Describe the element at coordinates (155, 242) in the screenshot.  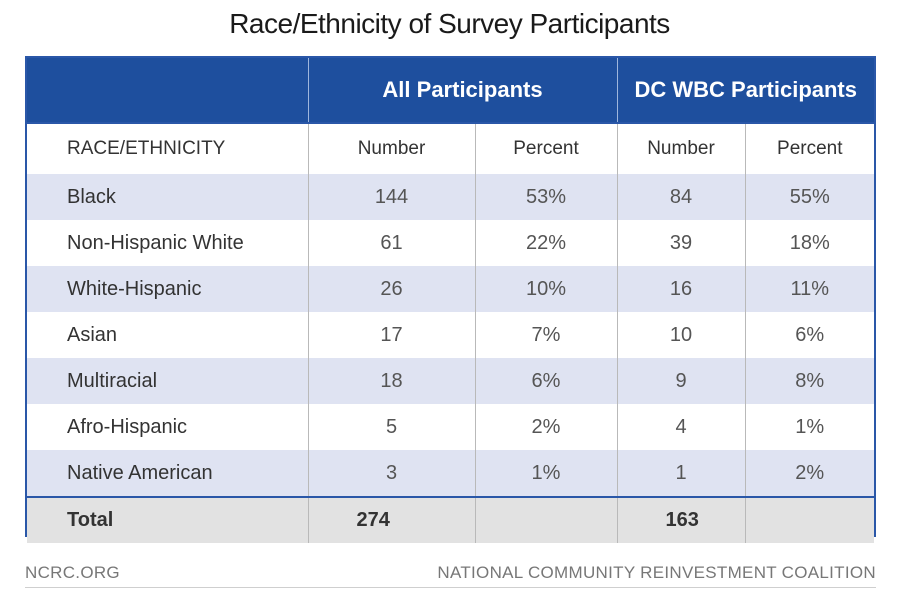
I see `race-cell: Non-Hispanic White` at that location.